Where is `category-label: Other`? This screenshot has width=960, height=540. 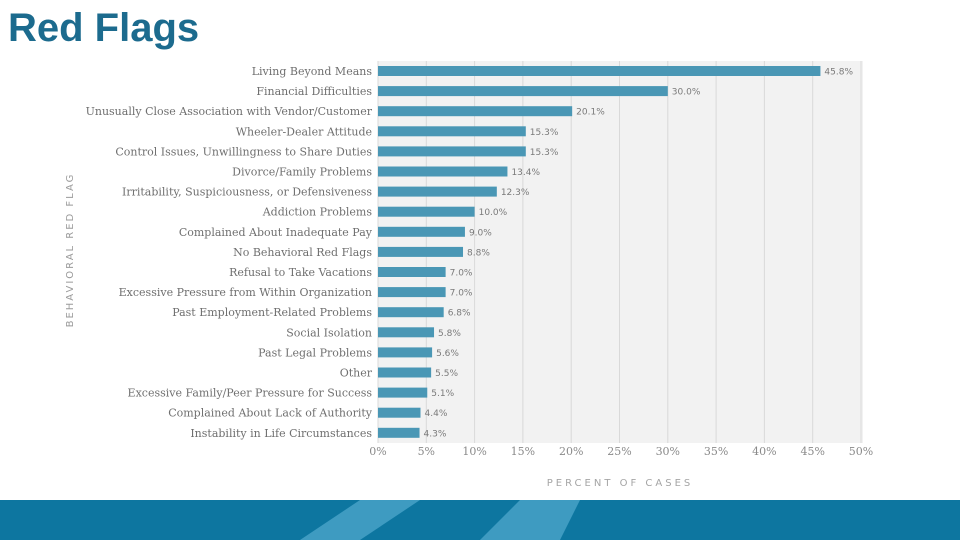 category-label: Other is located at coordinates (356, 373).